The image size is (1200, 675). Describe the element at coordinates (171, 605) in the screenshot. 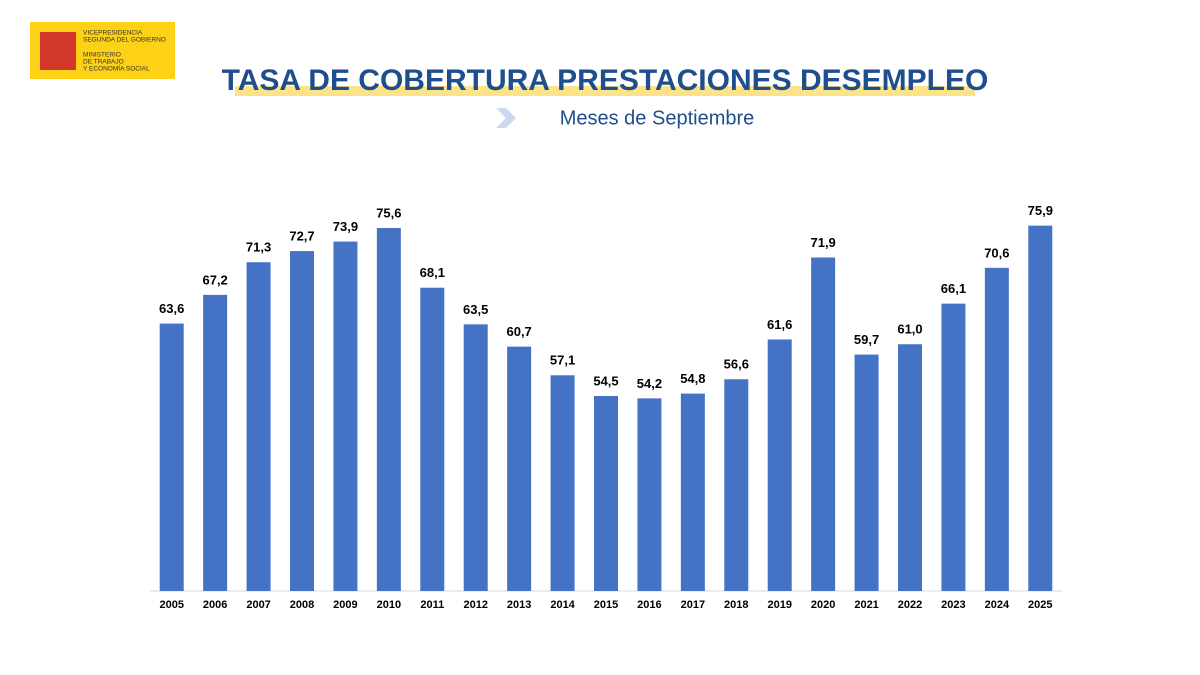

I see `x-tick-label: 2005` at that location.